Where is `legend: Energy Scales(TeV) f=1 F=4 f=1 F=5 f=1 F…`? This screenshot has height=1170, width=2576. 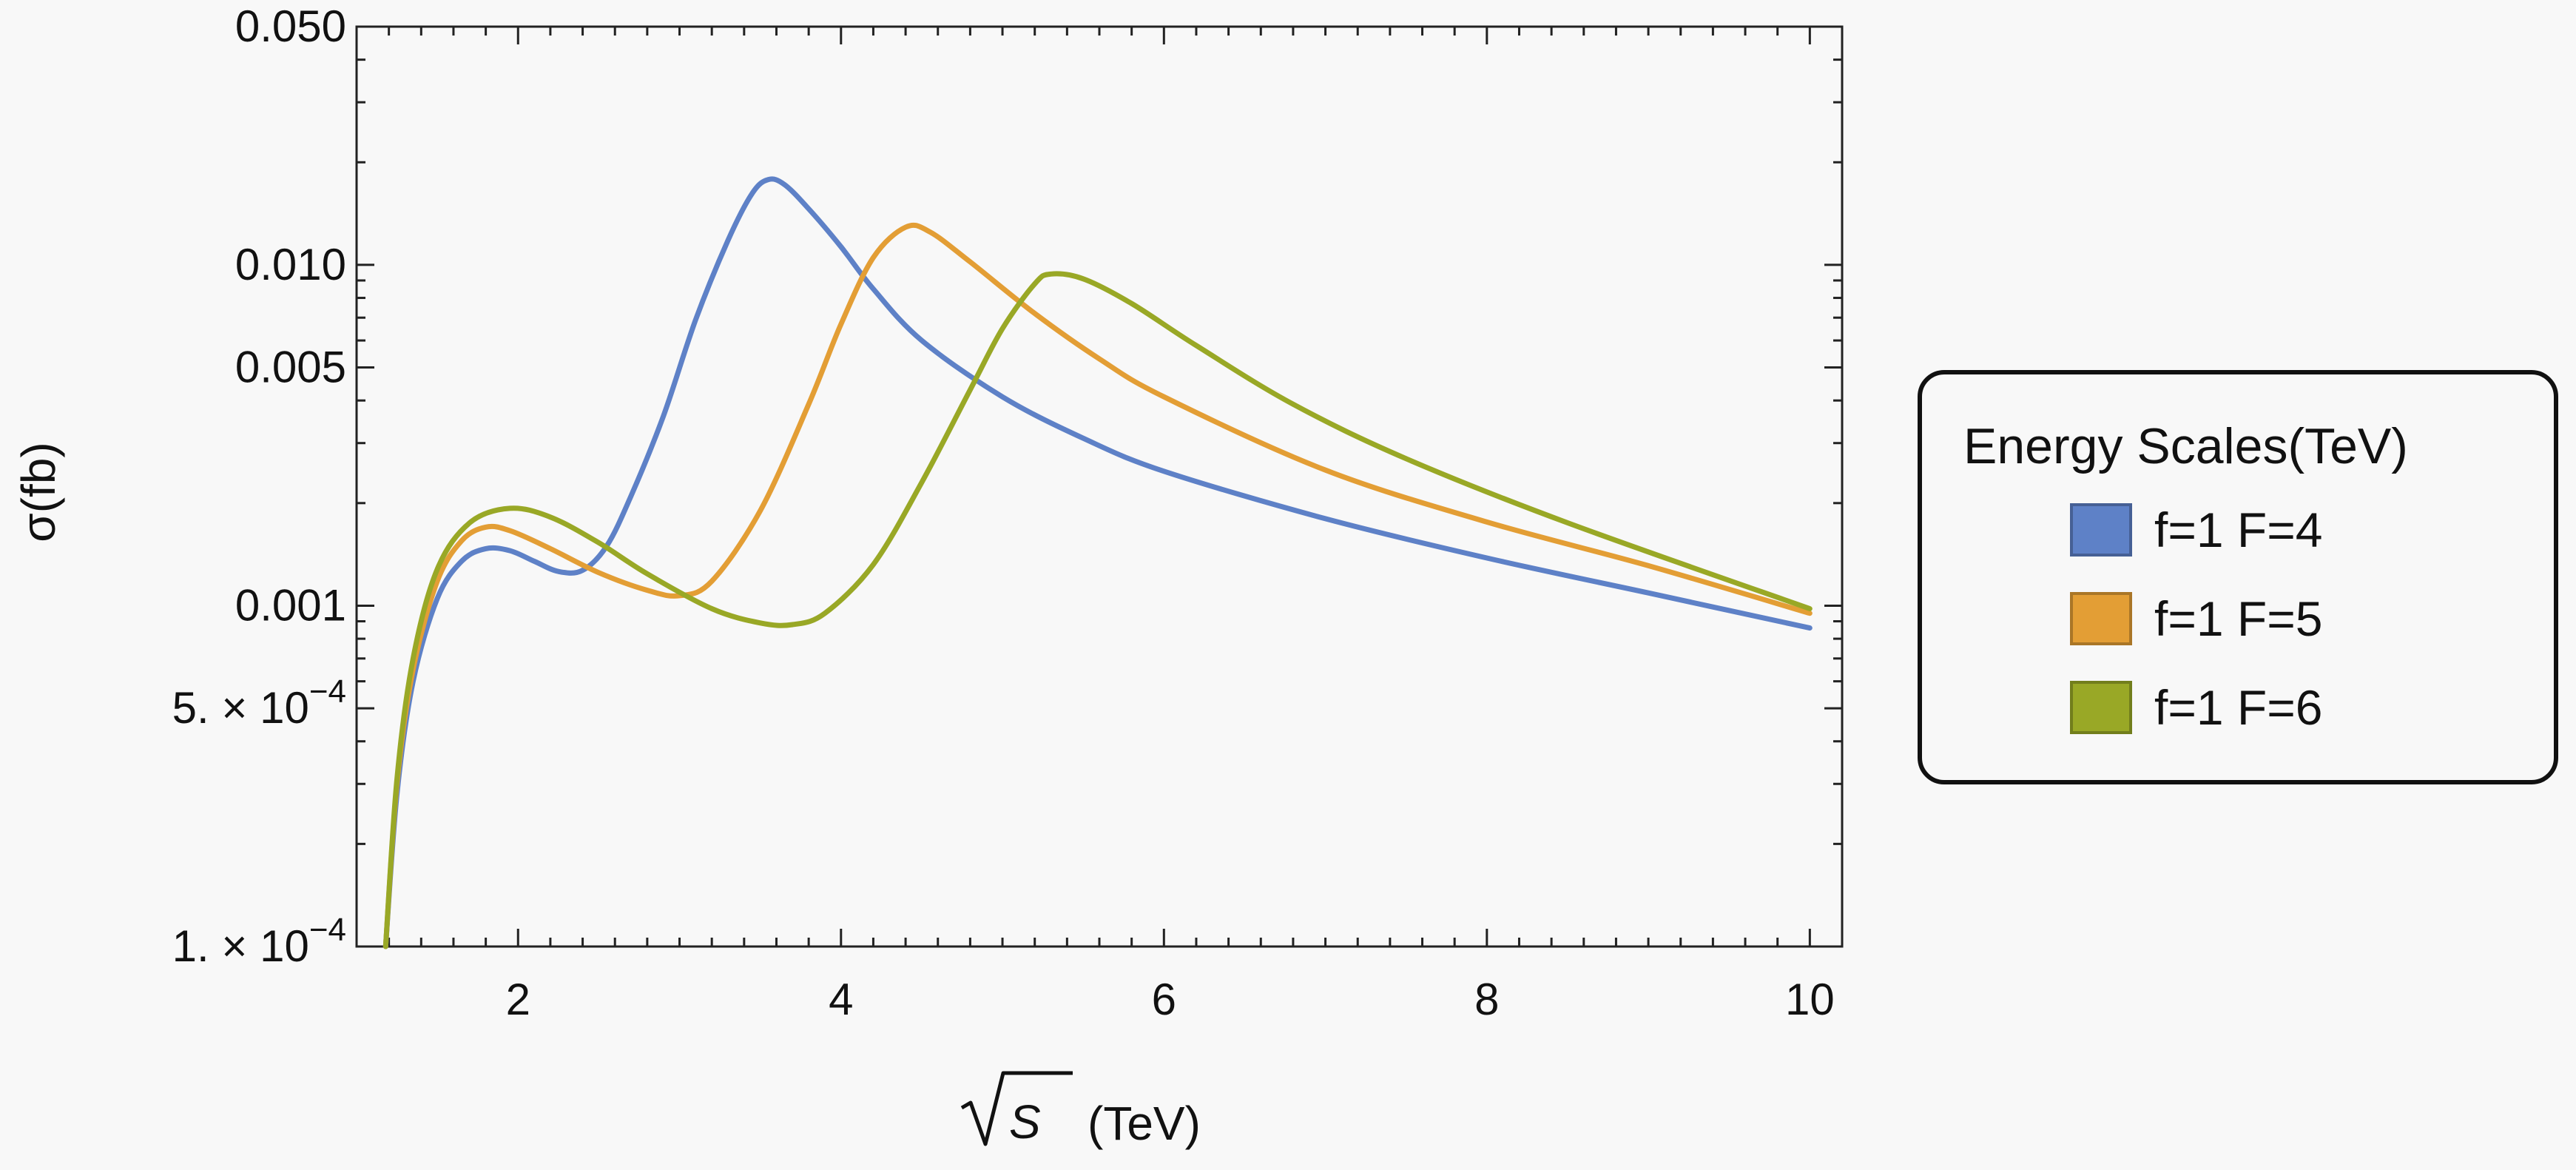
legend: Energy Scales(TeV) f=1 F=4 f=1 F=5 f=1 F… is located at coordinates (2238, 577).